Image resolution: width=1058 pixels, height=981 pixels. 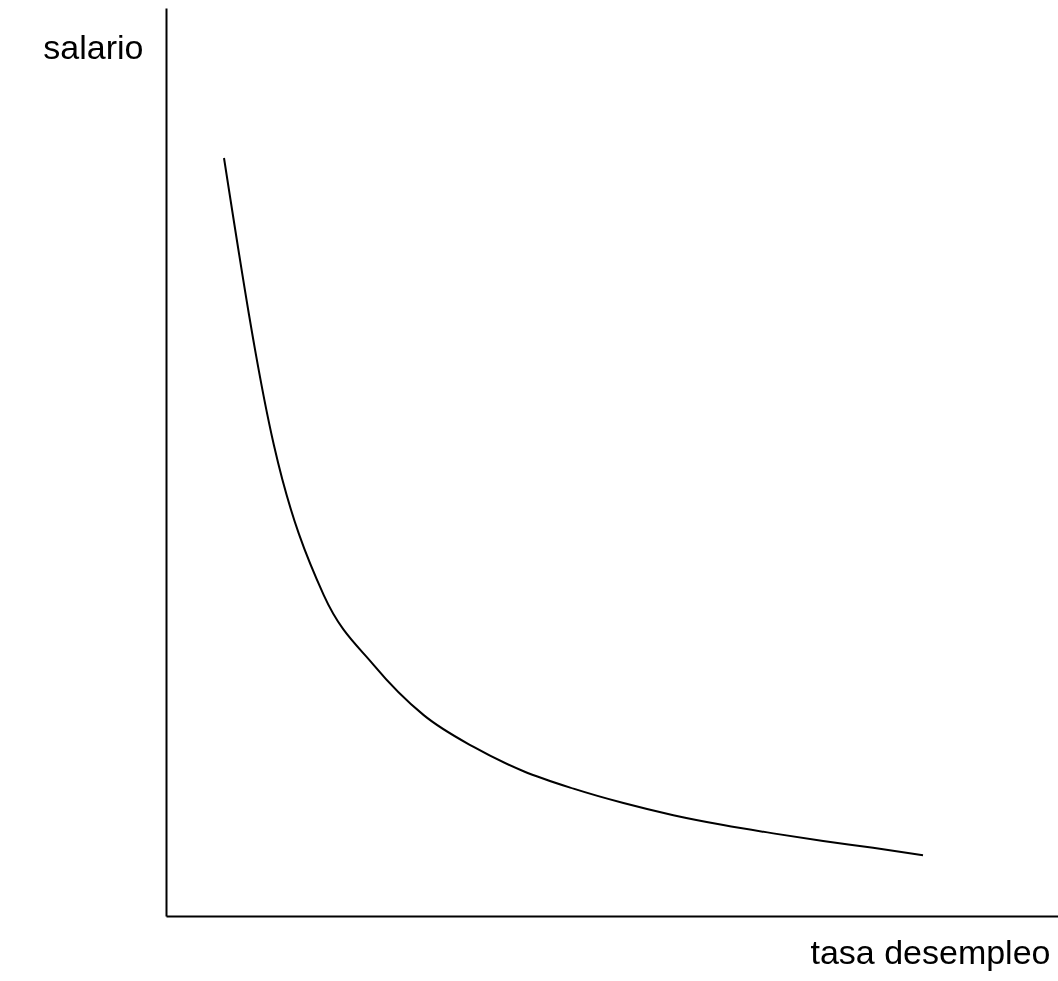 What do you see at coordinates (93, 46) in the screenshot?
I see `y-axis-title: salario` at bounding box center [93, 46].